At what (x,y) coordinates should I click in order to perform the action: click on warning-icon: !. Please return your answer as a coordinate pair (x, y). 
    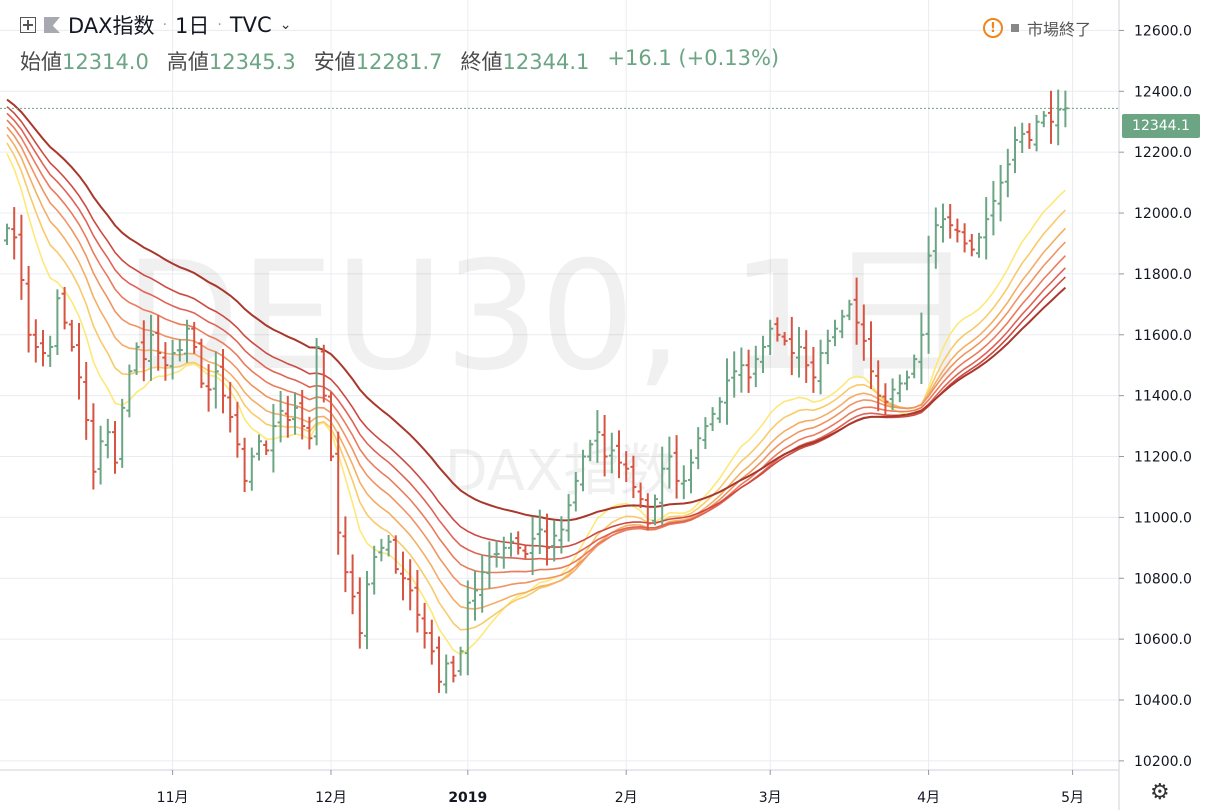
    Looking at the image, I should click on (993, 28).